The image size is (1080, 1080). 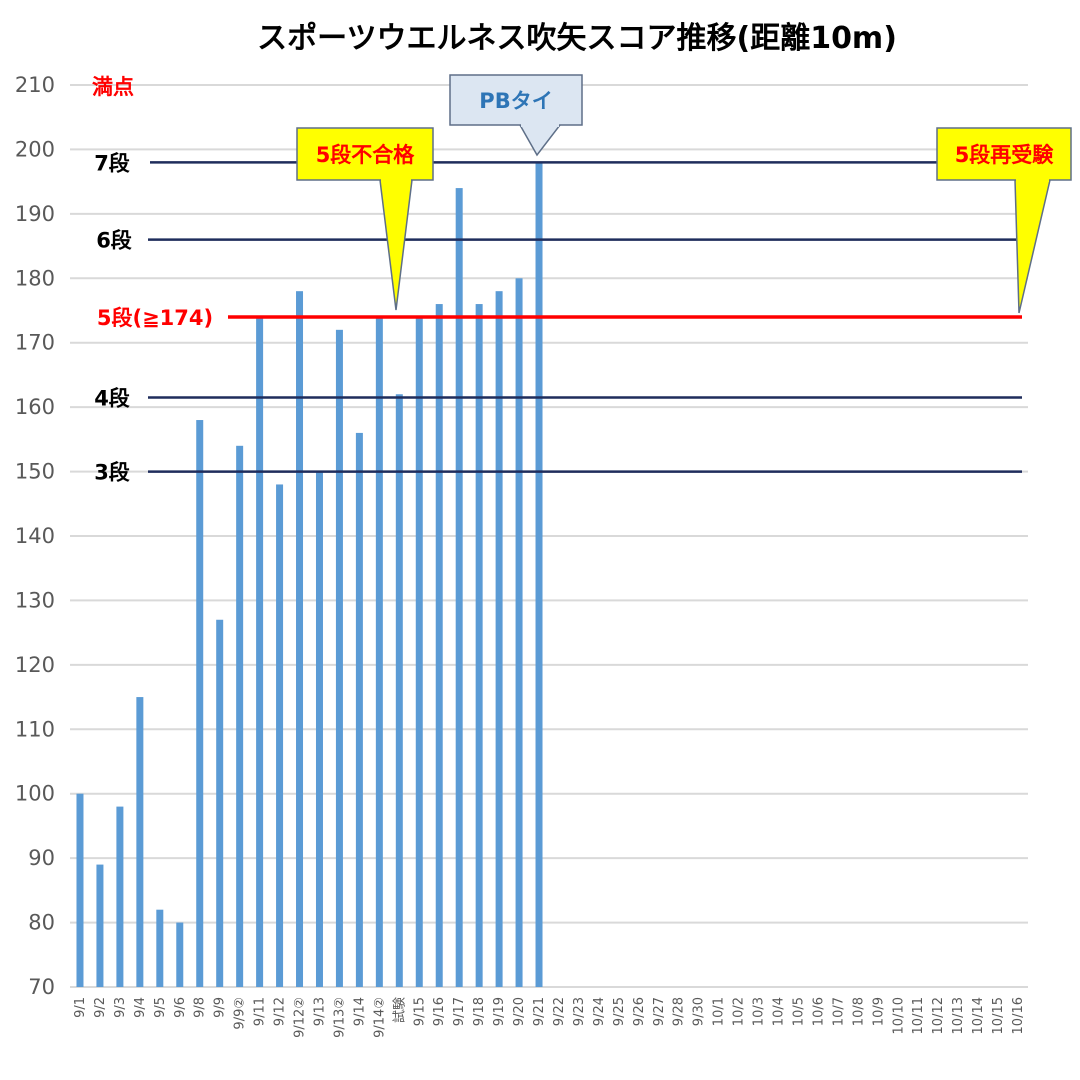 I want to click on x-tick-label: 9/15, so click(x=419, y=1011).